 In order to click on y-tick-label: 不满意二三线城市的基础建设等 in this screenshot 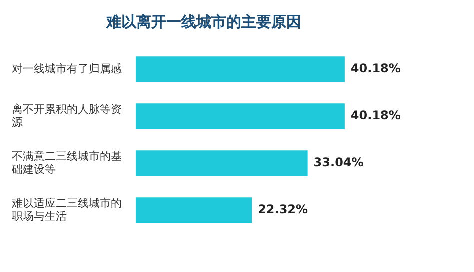, I will do `click(66, 163)`.